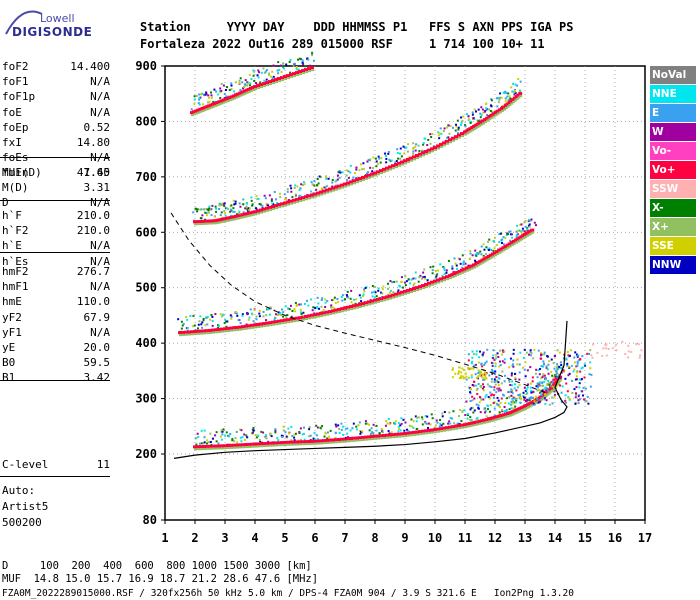  What do you see at coordinates (673, 132) in the screenshot?
I see `legend-item: W` at bounding box center [673, 132].